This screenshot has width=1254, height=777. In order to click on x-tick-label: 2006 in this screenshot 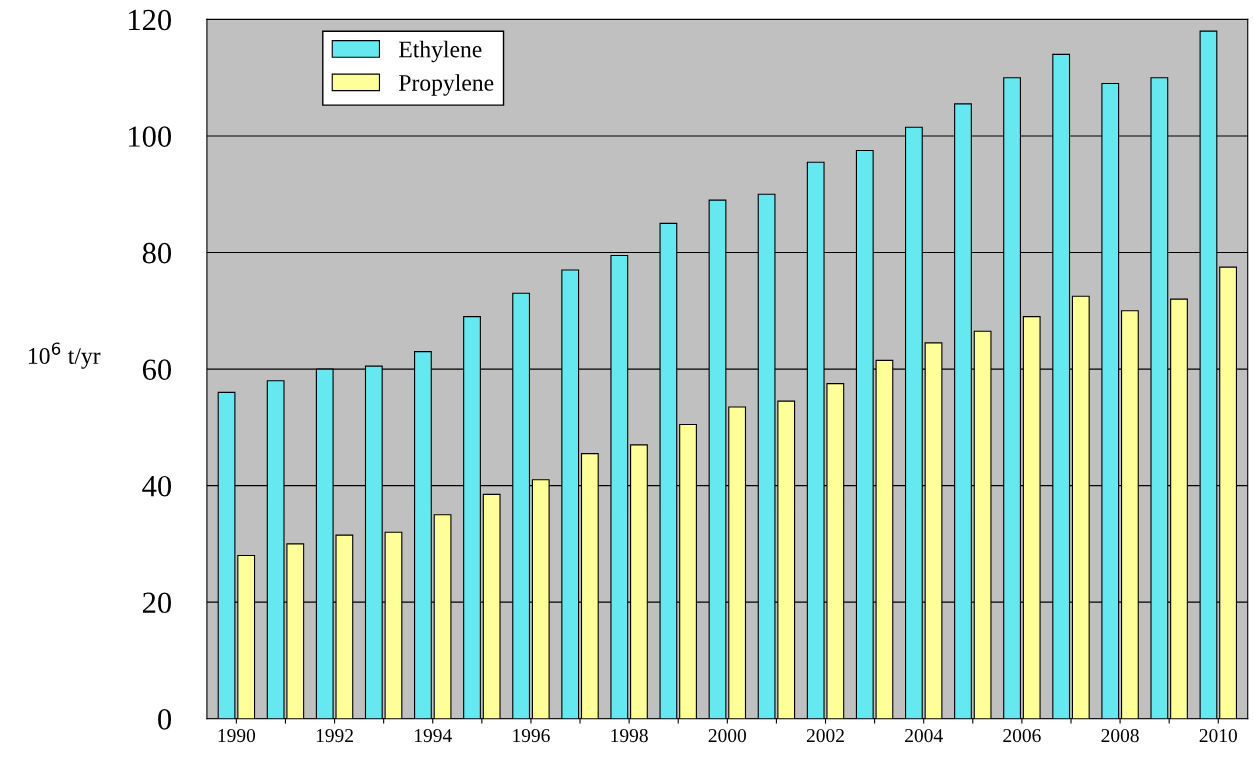, I will do `click(1022, 736)`.